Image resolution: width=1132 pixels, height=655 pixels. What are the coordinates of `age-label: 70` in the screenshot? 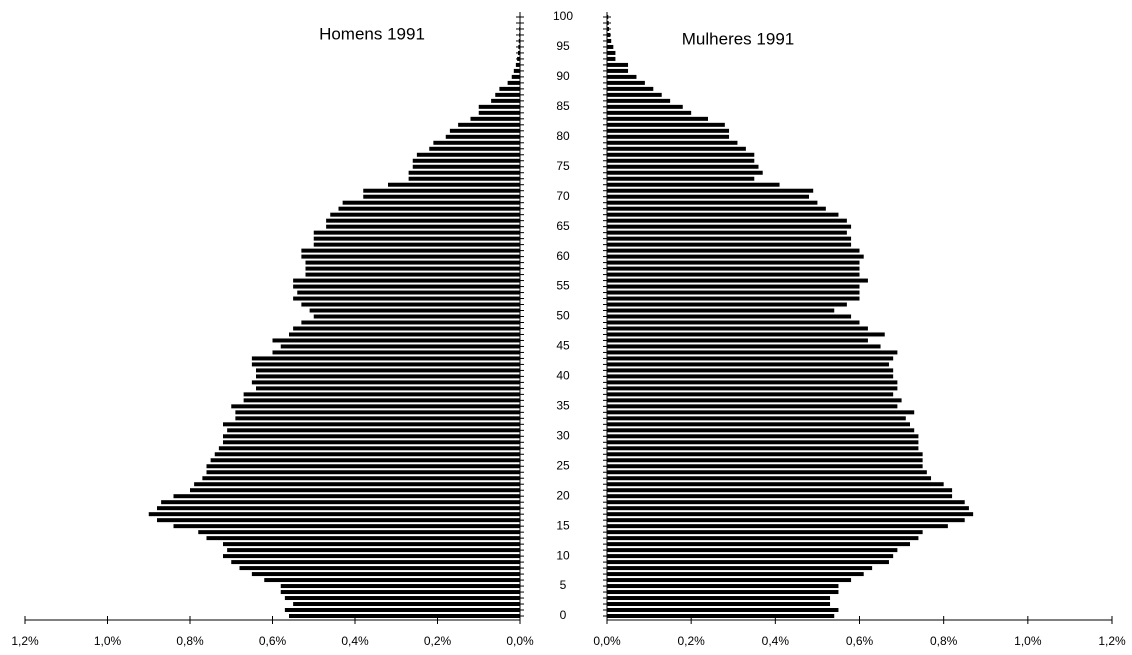 It's located at (563, 196).